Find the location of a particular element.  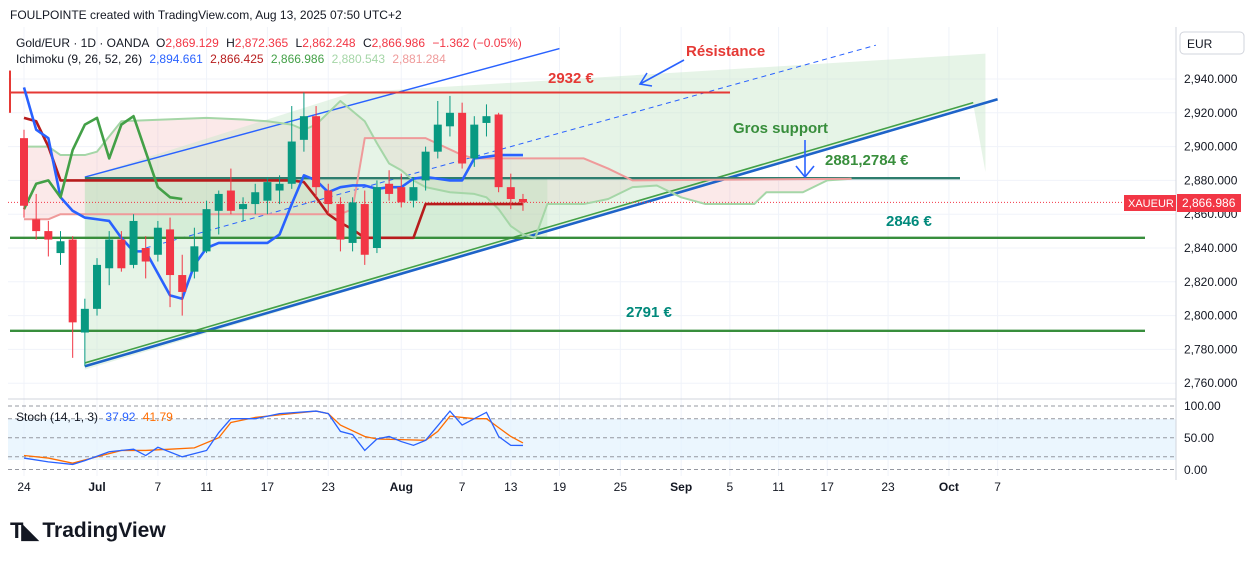

ichimoku-kijun is located at coordinates (273, 178).